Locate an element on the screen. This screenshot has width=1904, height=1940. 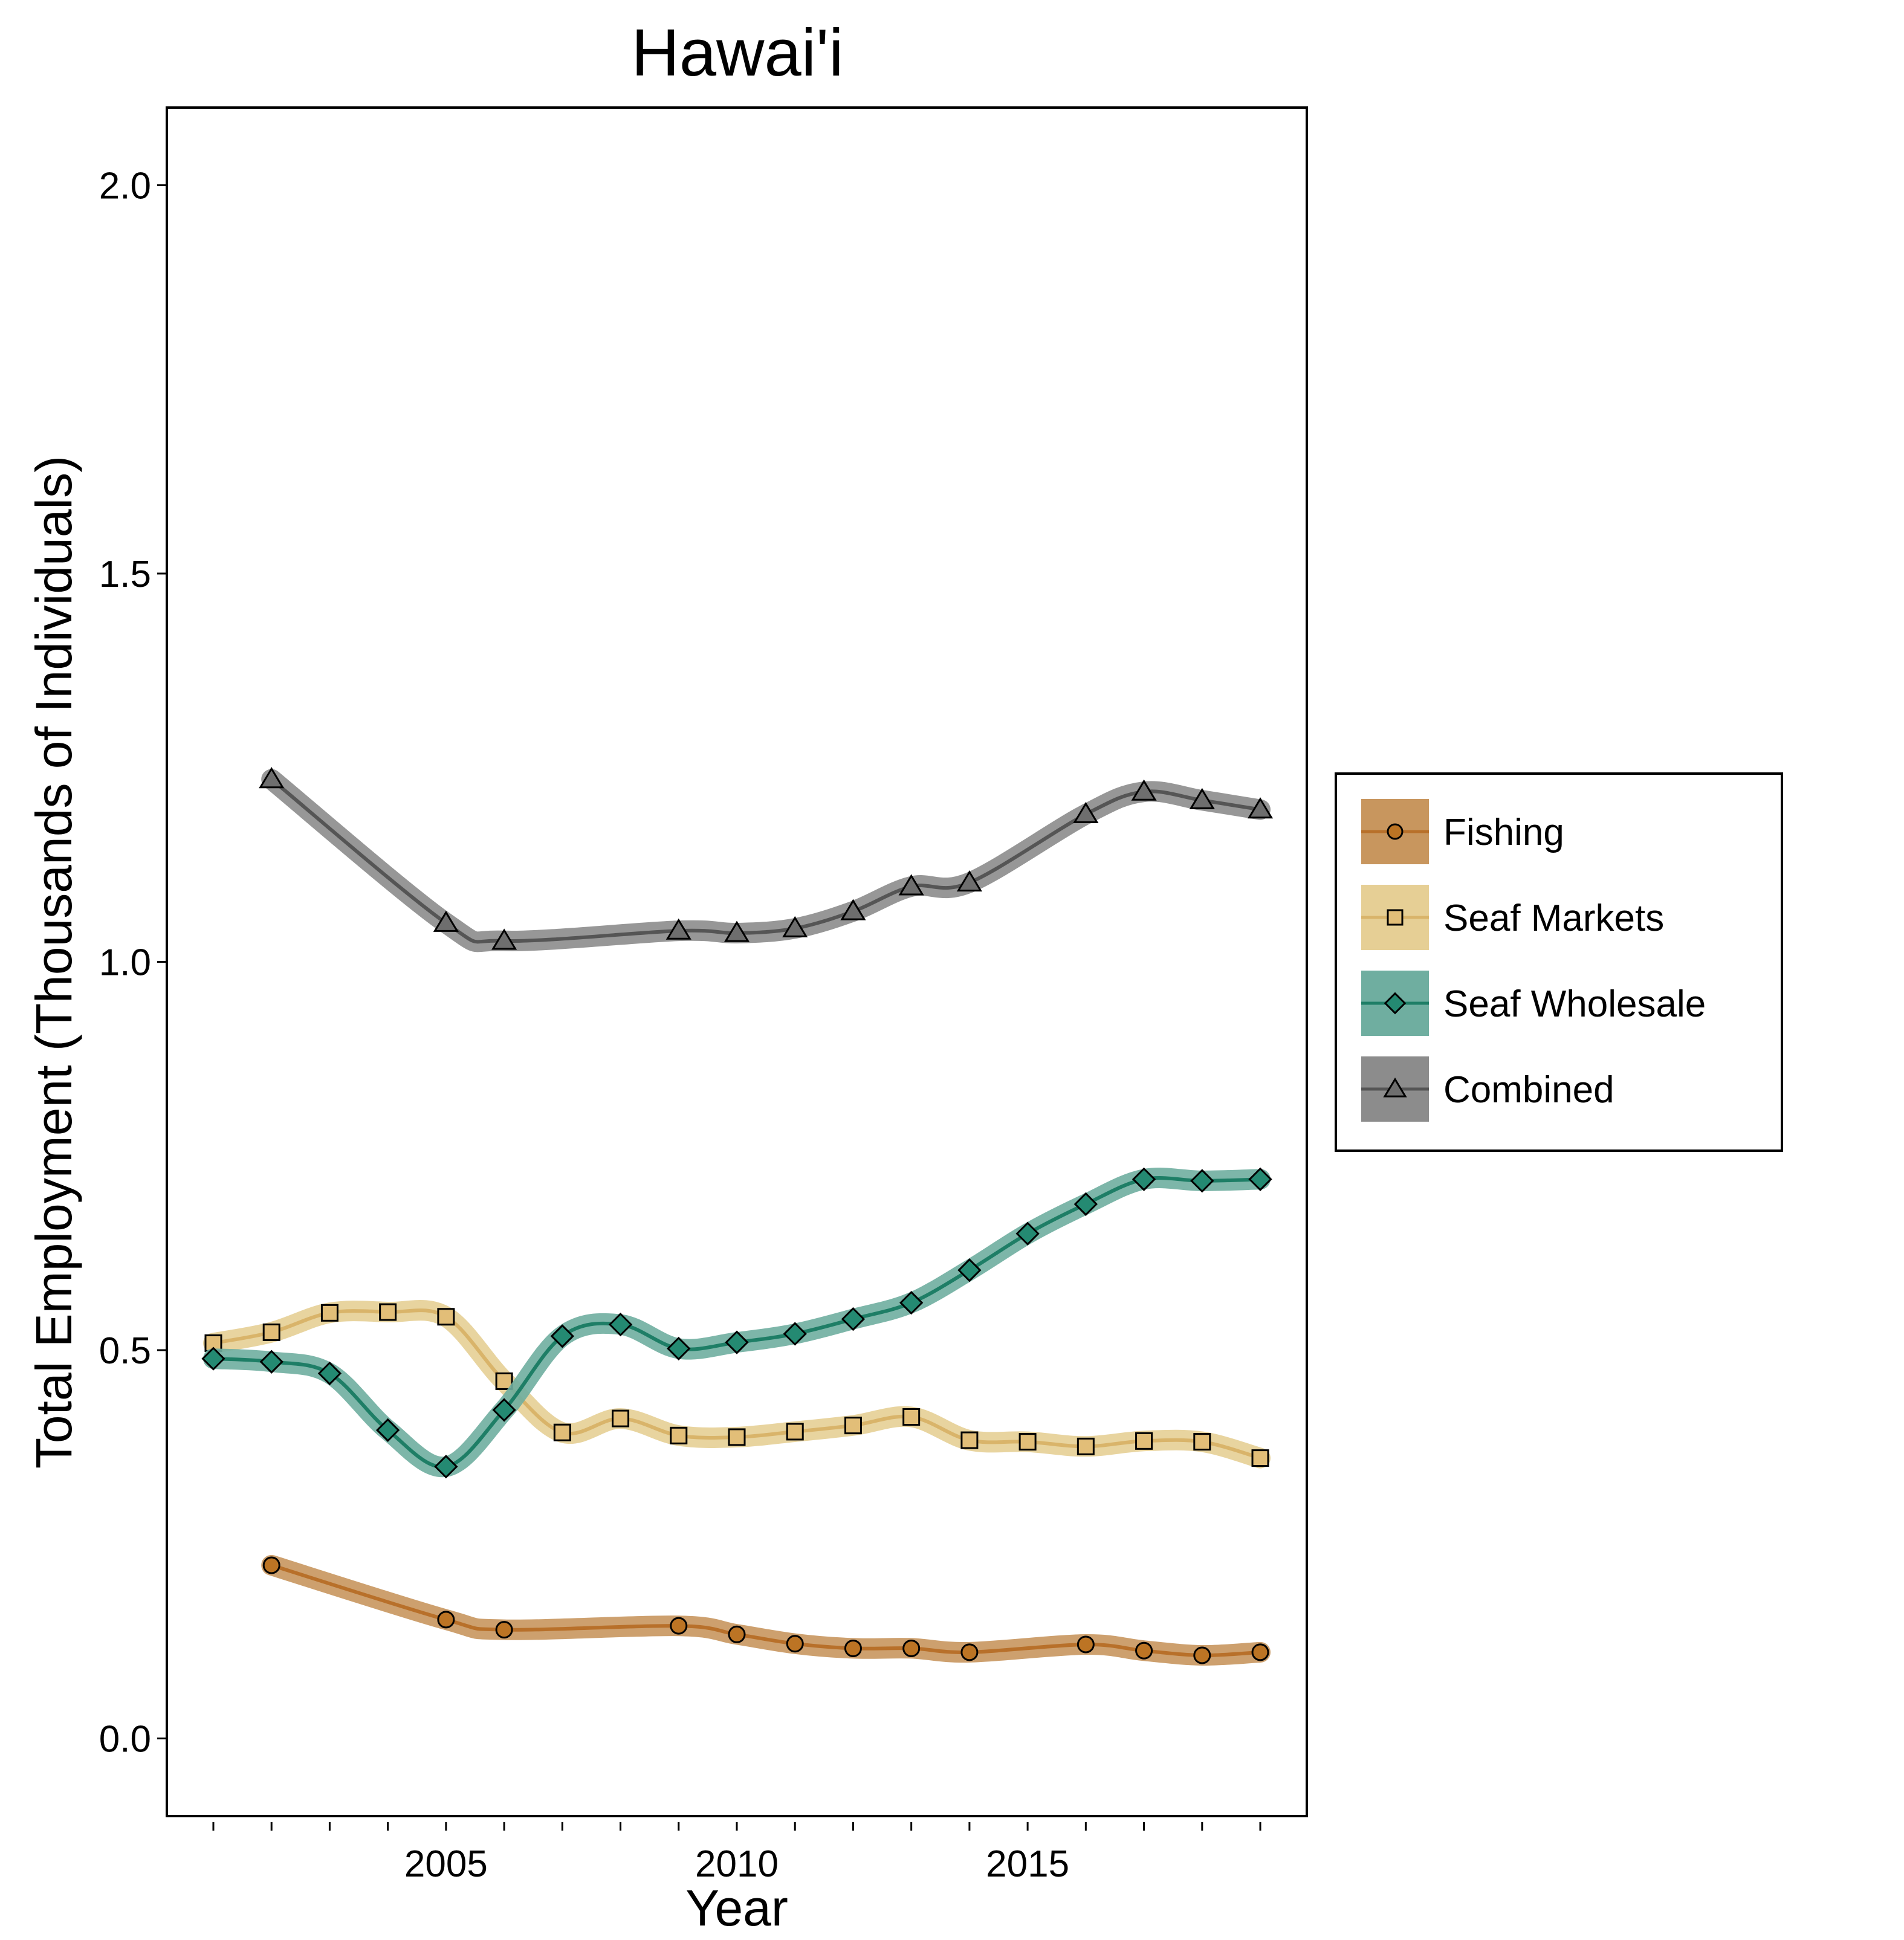
legend-item: Fishing is located at coordinates (1462, 831).